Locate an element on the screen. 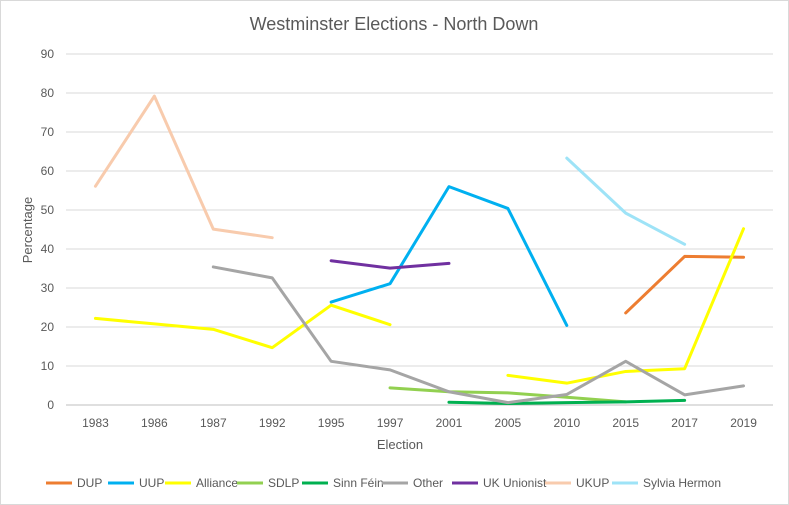 Image resolution: width=789 pixels, height=505 pixels. x-tick-label: 1986 is located at coordinates (154, 423).